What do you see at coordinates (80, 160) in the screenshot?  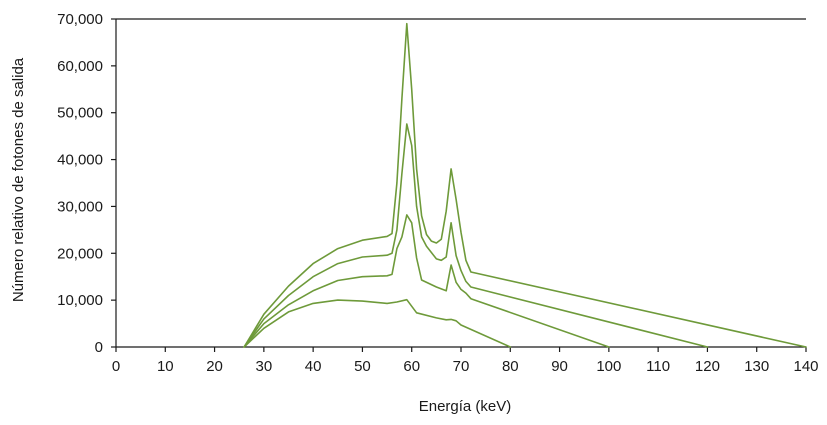 I see `y-tick-label: 40,000` at bounding box center [80, 160].